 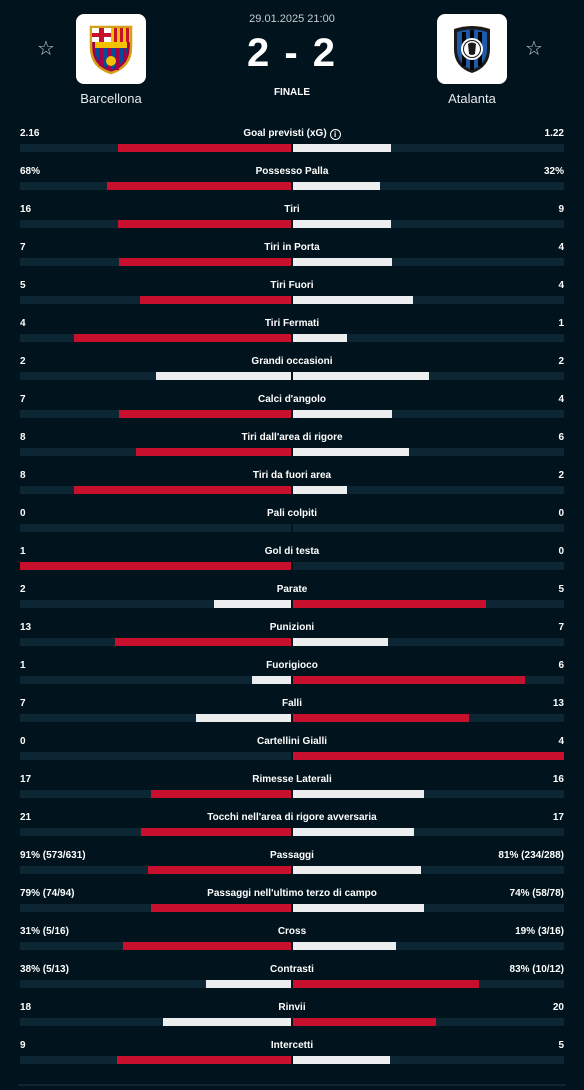 What do you see at coordinates (46, 48) in the screenshot?
I see `favorite-home-star-icon: ☆` at bounding box center [46, 48].